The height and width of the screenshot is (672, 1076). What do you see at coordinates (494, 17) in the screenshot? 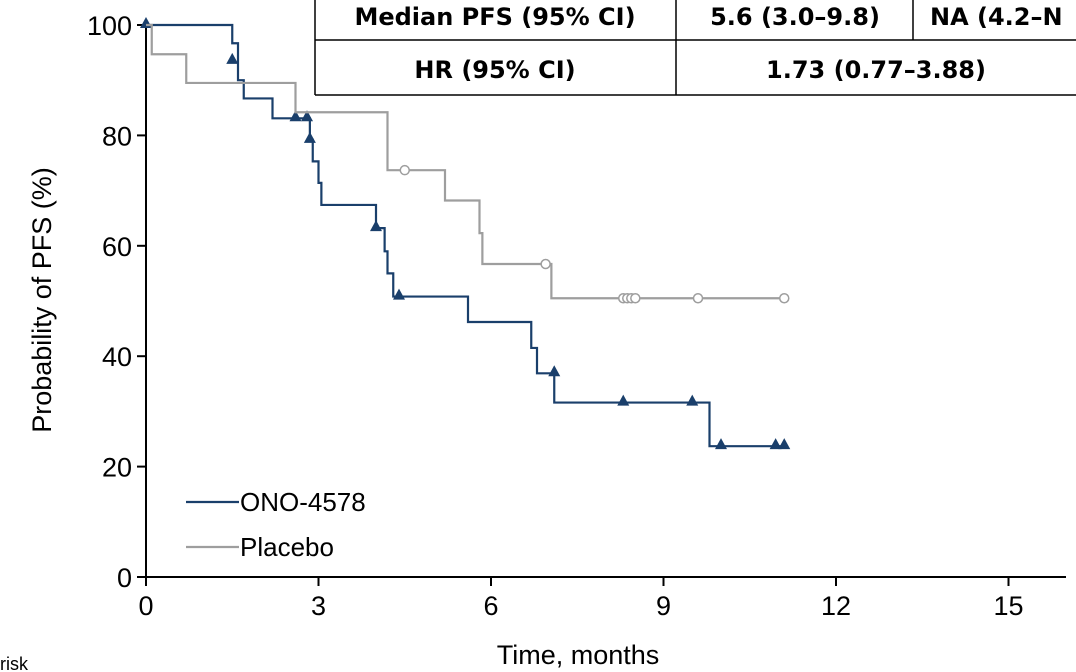
I see `table-median-label: Median PFS (95% CI)` at bounding box center [494, 17].